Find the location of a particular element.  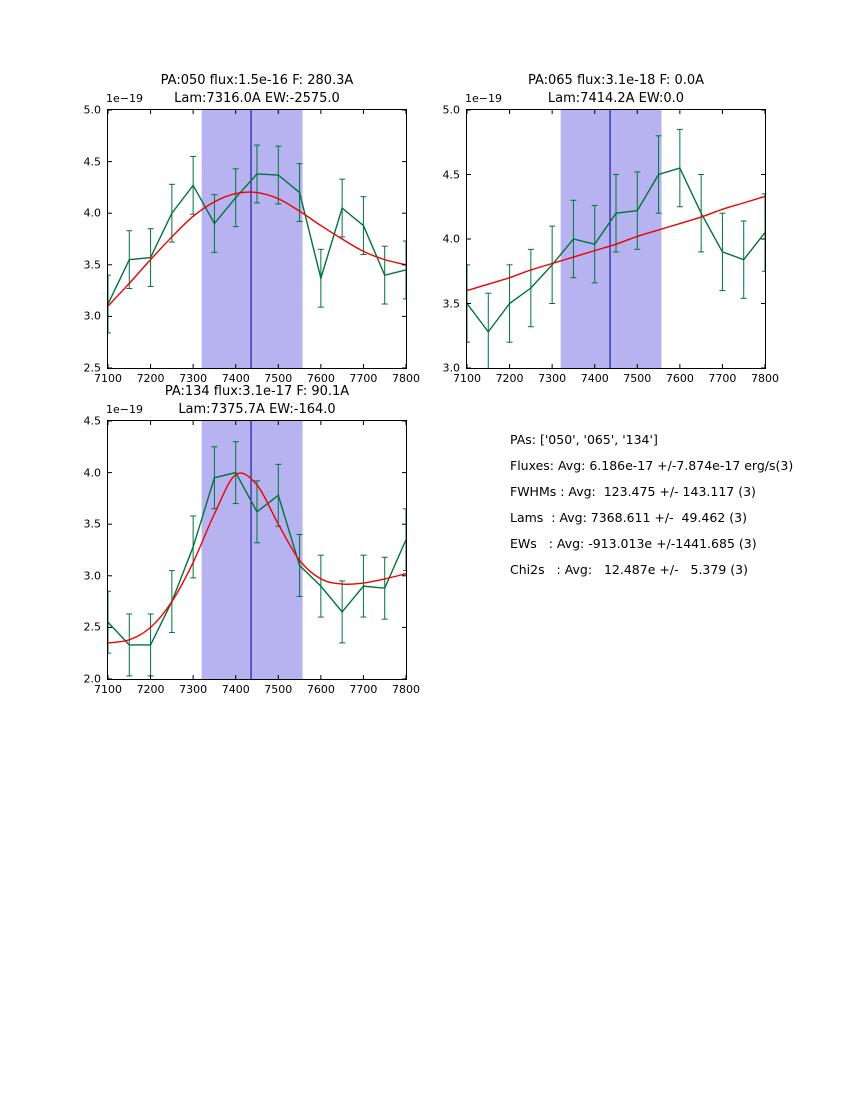

plot2-offset-label: 1e−19 is located at coordinates (483, 98).